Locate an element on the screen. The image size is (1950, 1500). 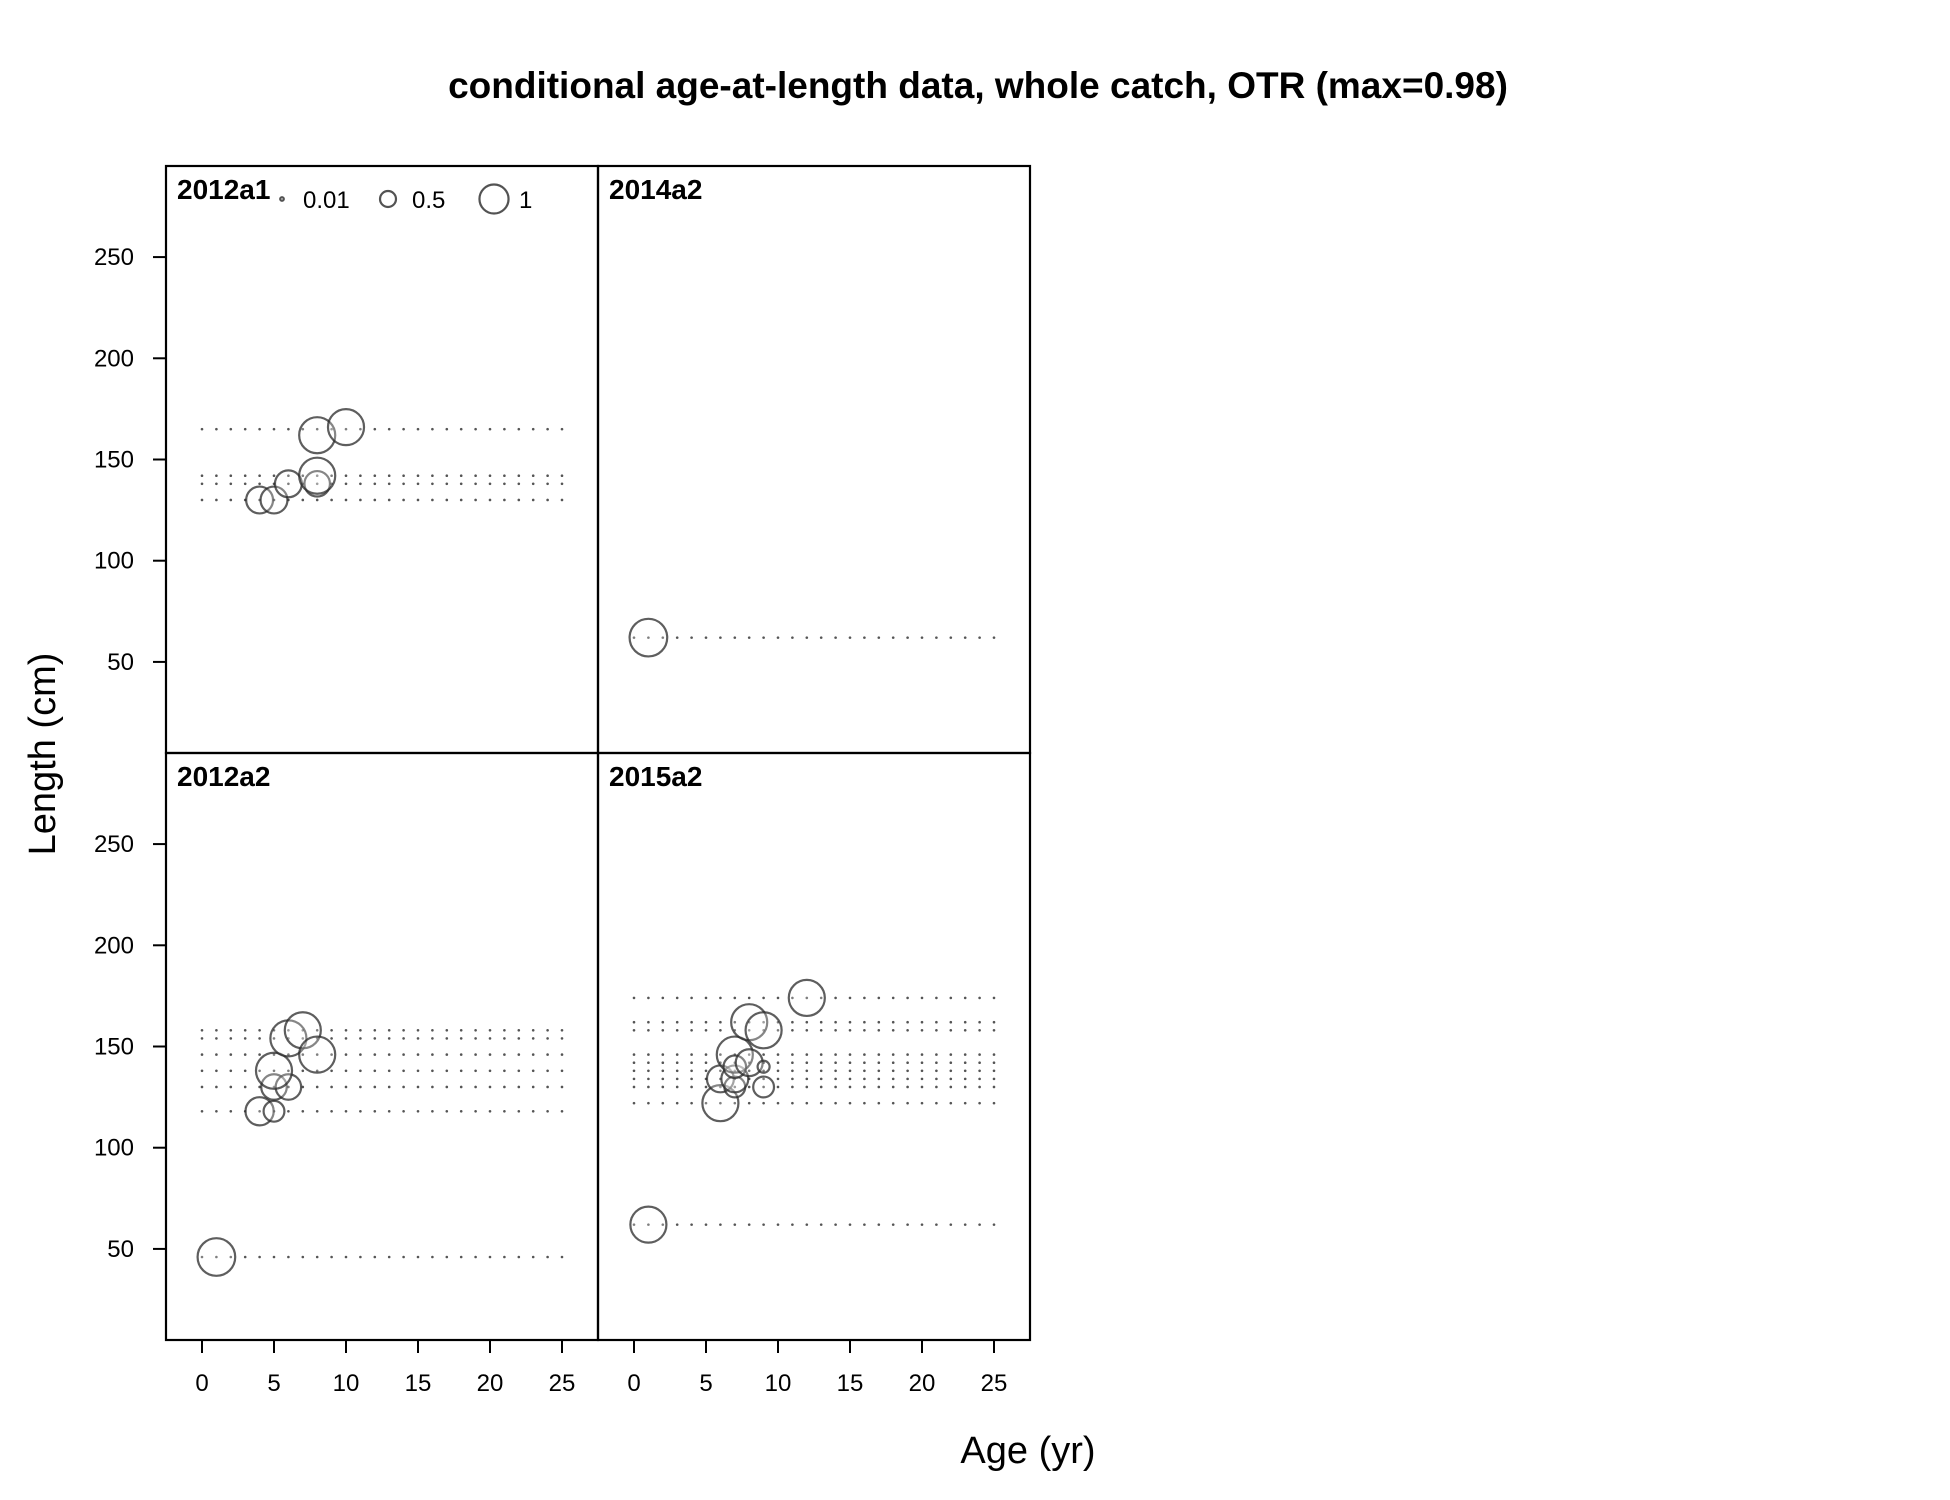
legend-label: 1 is located at coordinates (525, 200).